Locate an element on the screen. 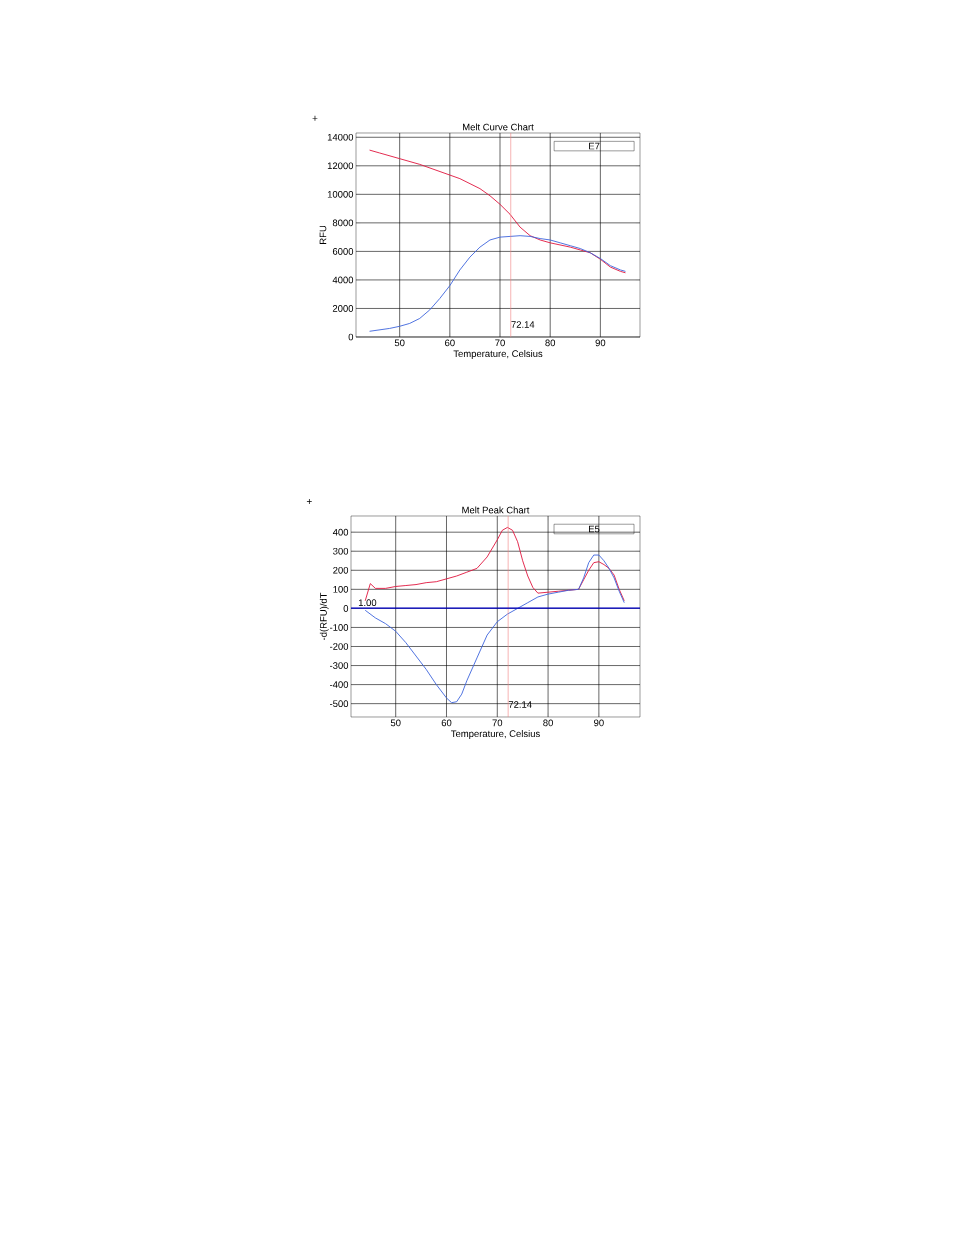 Image resolution: width=954 pixels, height=1235 pixels. y-tick-label: 14000 is located at coordinates (340, 137).